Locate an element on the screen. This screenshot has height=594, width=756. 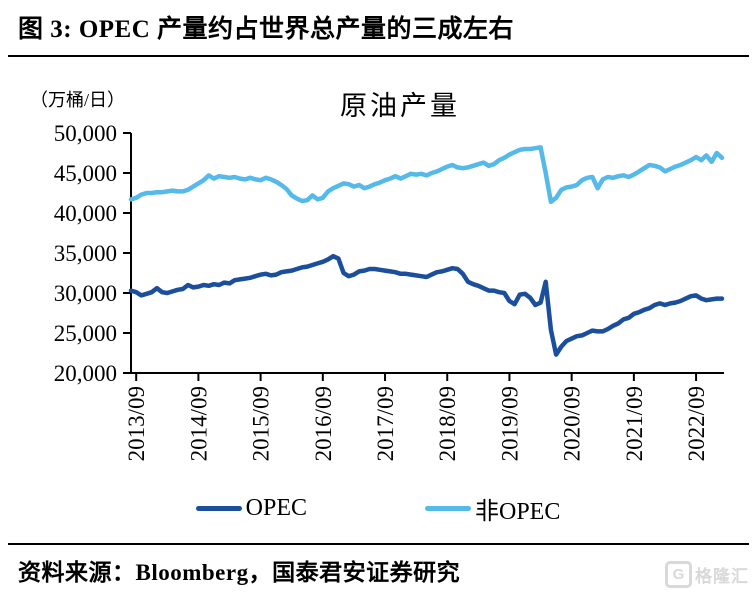
opec-line is located at coordinates (426, 305).